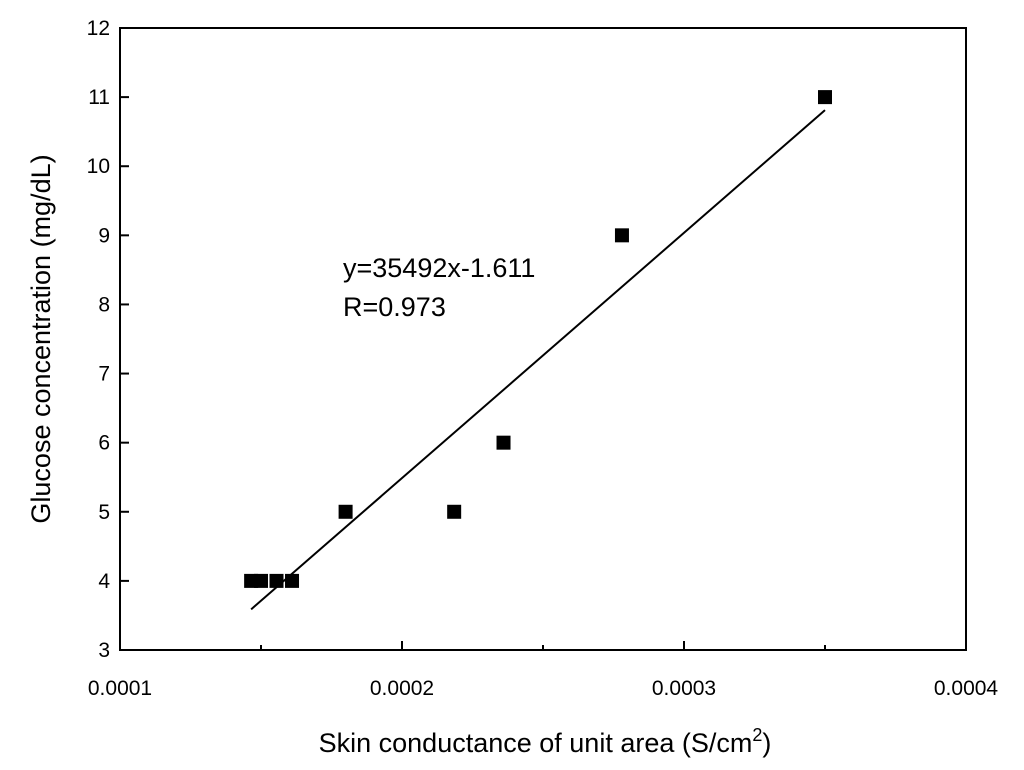  I want to click on y-tick-label: 5, so click(104, 512).